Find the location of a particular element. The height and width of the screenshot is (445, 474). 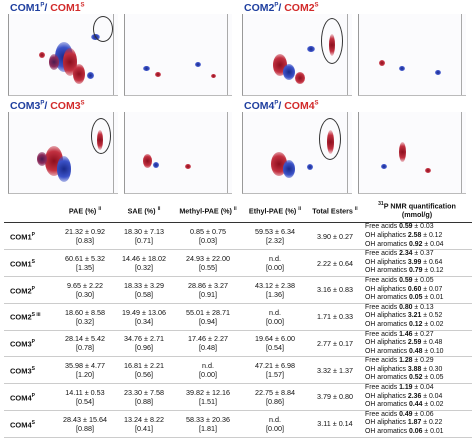

nmr-value: 2.58 is located at coordinates (414, 235).